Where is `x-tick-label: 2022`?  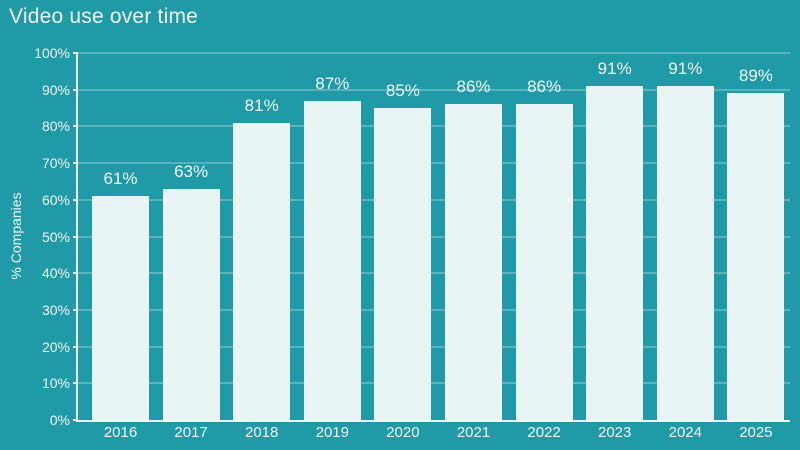
x-tick-label: 2022 is located at coordinates (544, 432).